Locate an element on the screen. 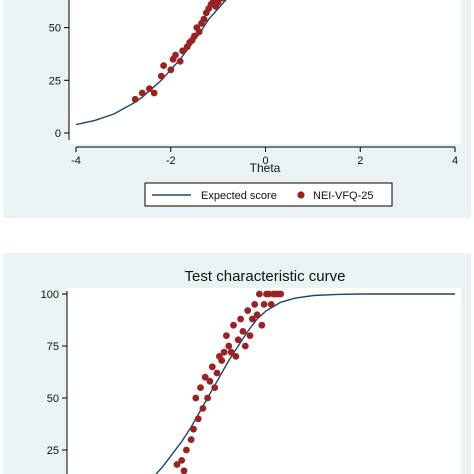 The height and width of the screenshot is (474, 474). x-tick-label: 2 is located at coordinates (360, 161).